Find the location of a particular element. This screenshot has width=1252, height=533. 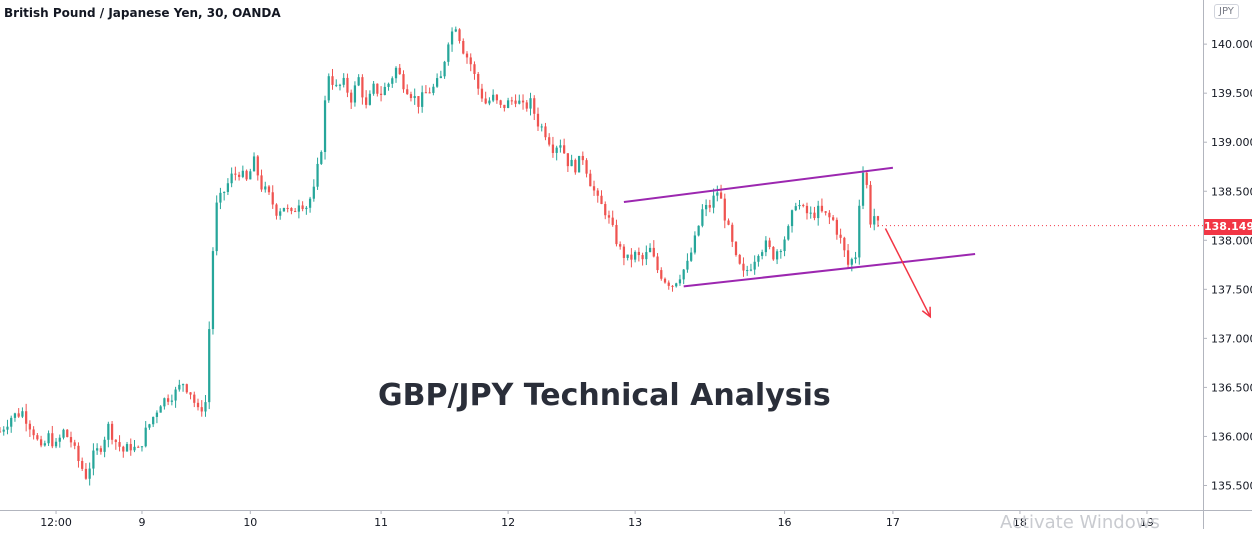

forecast-arrow is located at coordinates (907, 273).